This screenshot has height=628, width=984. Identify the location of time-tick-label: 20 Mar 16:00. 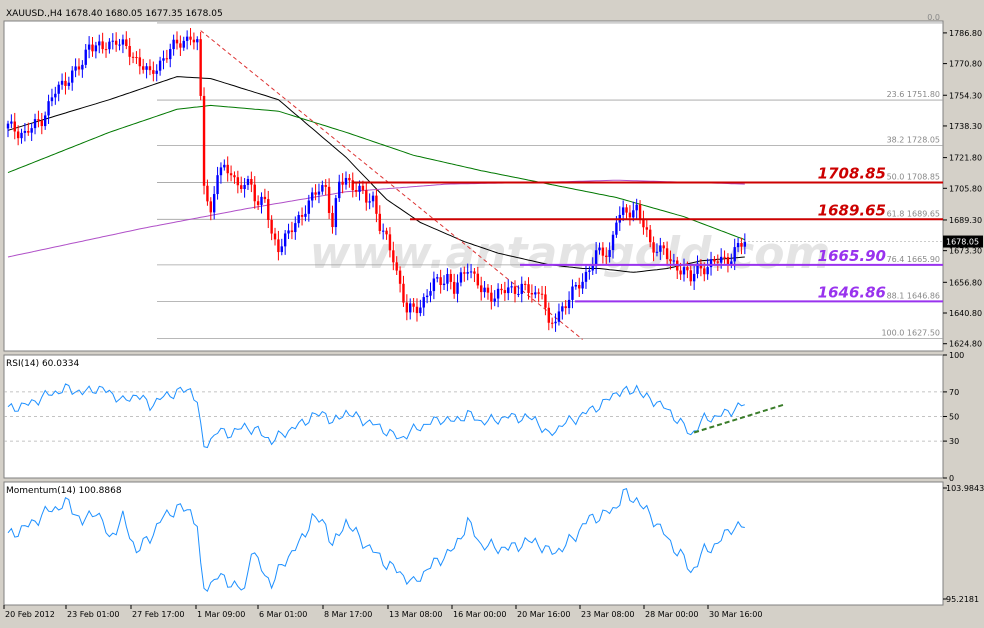
(543, 614).